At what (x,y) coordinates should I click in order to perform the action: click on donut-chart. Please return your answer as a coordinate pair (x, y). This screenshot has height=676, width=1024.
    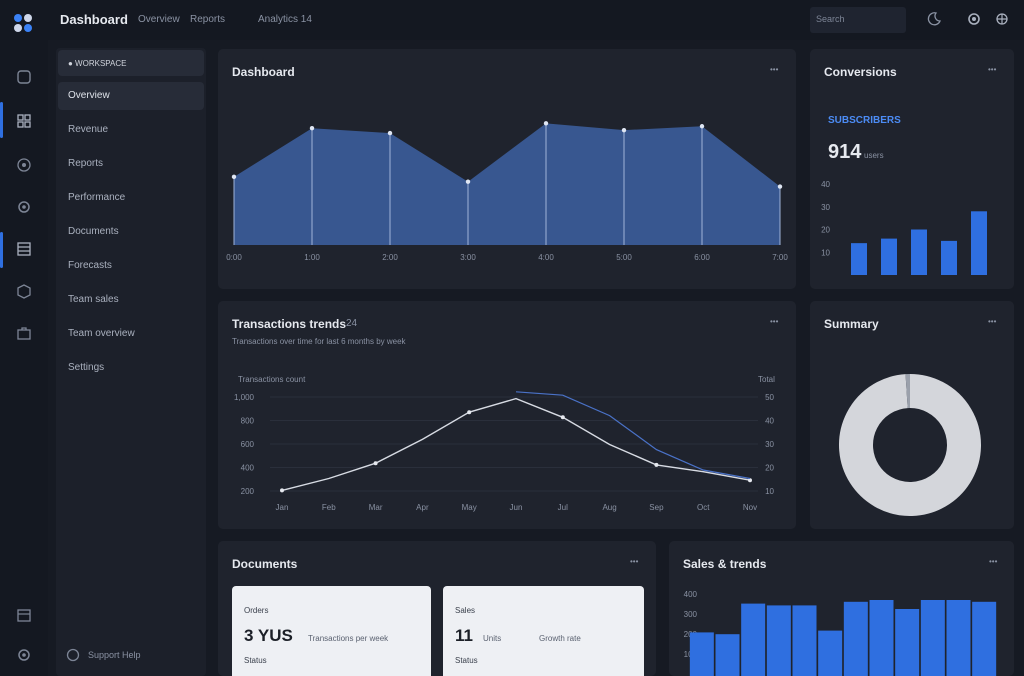
    Looking at the image, I should click on (910, 445).